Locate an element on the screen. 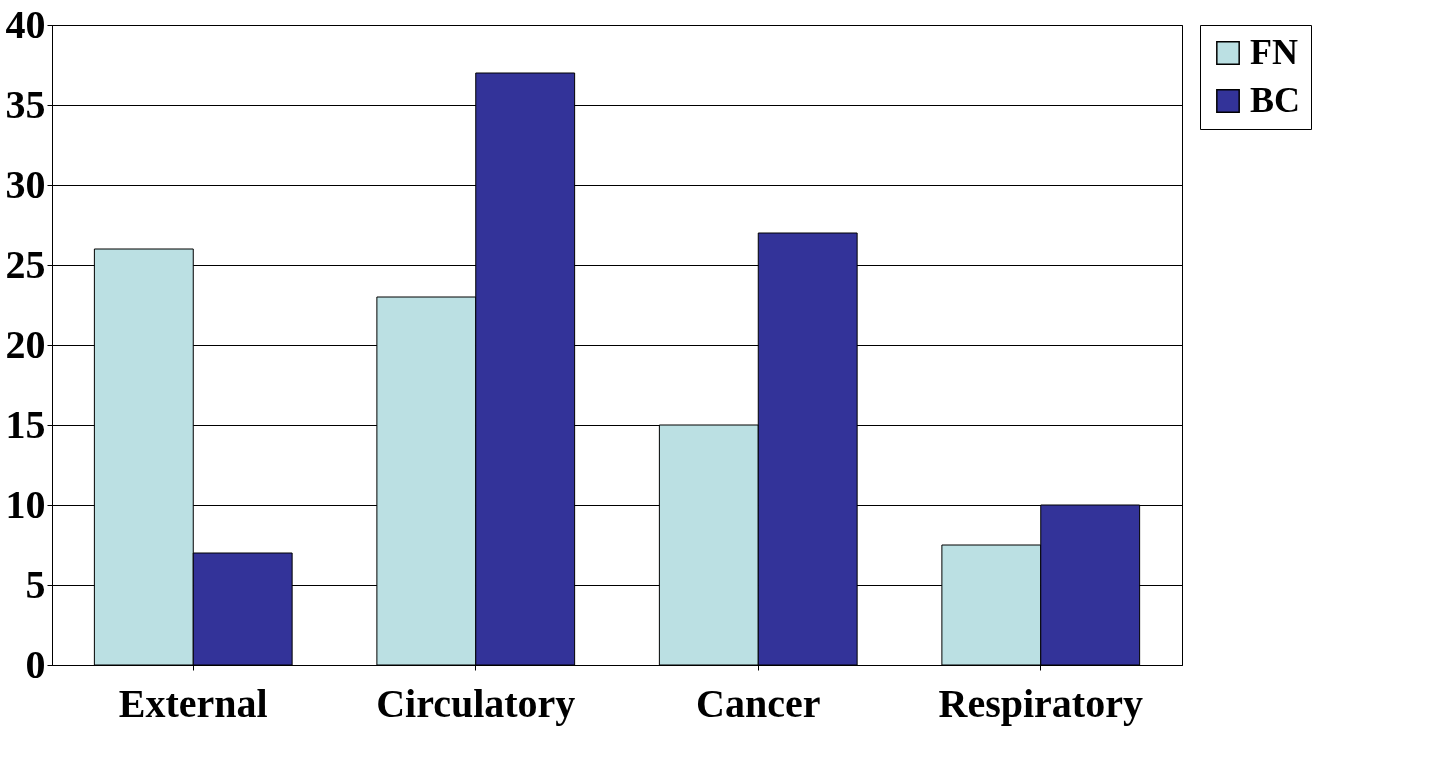 This screenshot has height=769, width=1429. x-tick-label: Cancer is located at coordinates (758, 703).